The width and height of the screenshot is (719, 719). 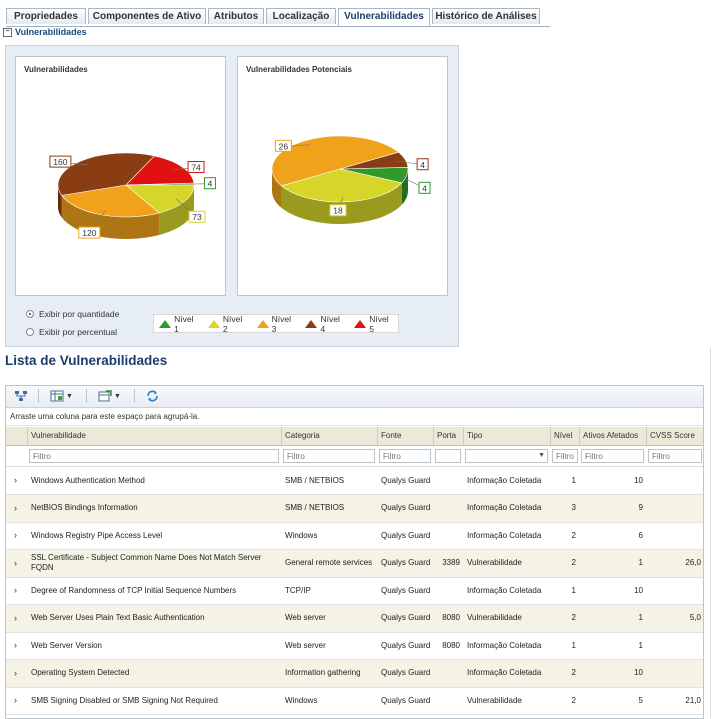 I want to click on tab-propriedades: Propriedades, so click(x=46, y=16).